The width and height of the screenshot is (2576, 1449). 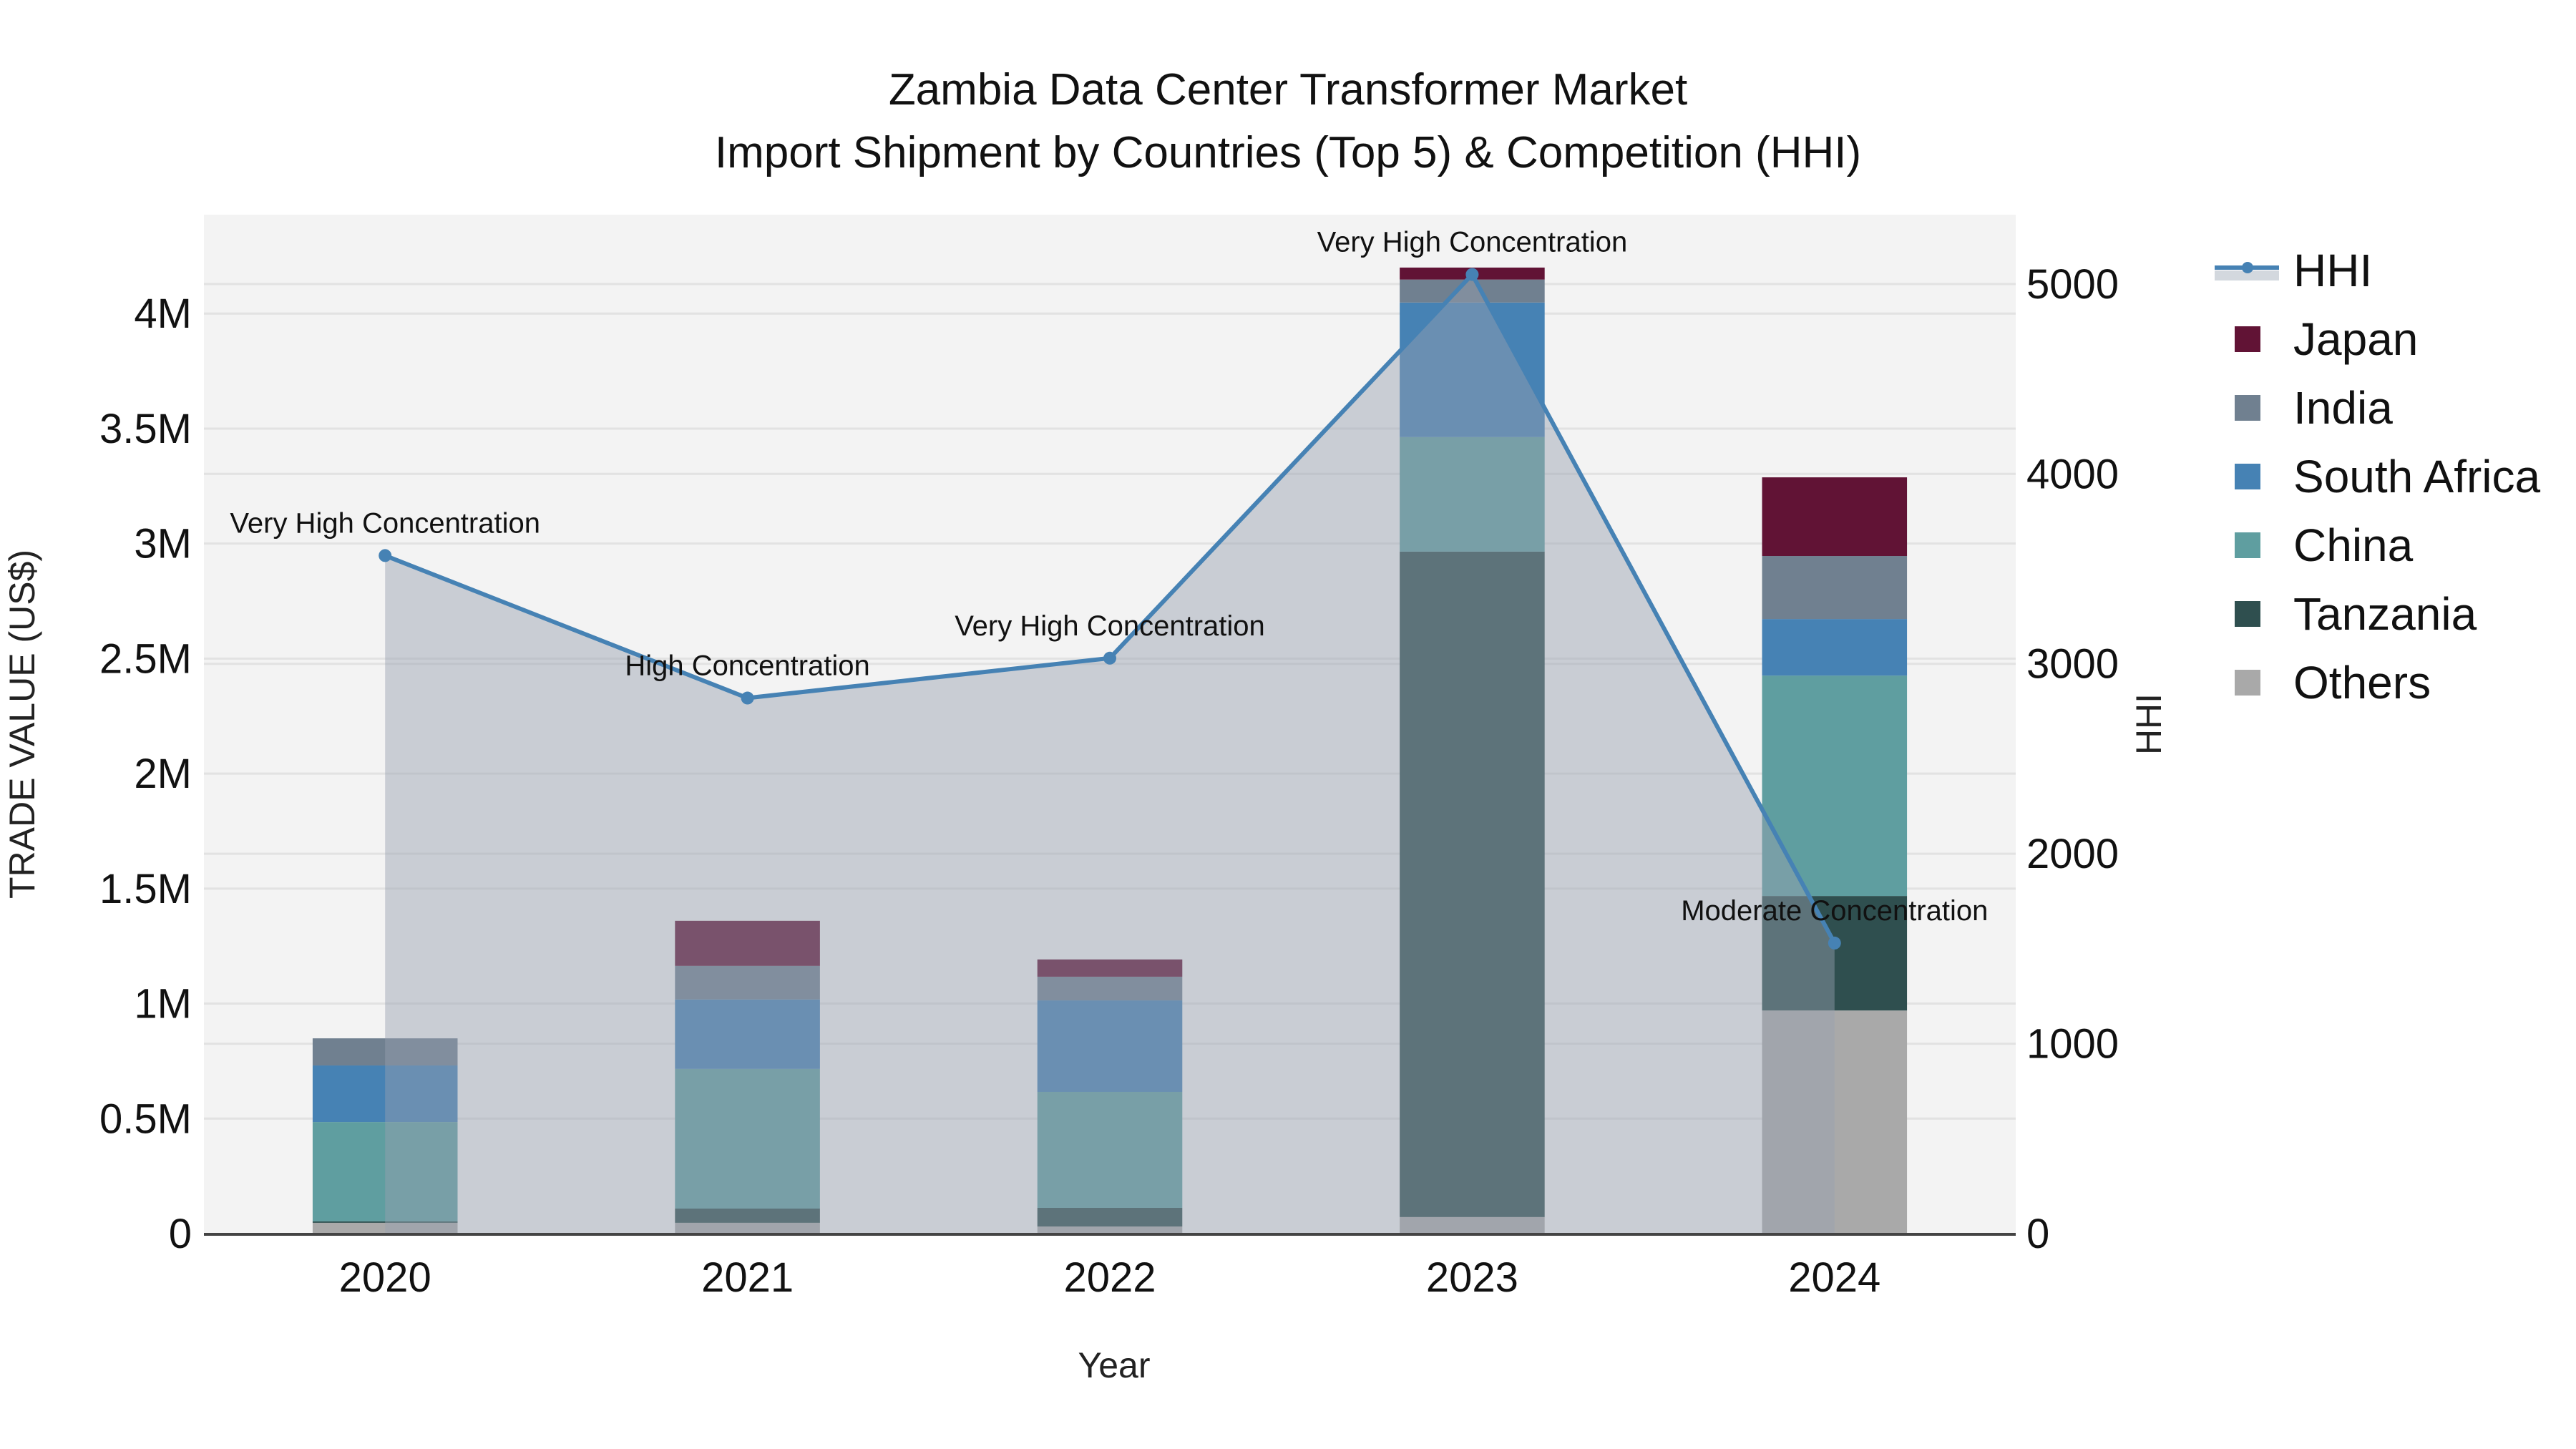 What do you see at coordinates (2417, 476) in the screenshot?
I see `legend-label: South Africa` at bounding box center [2417, 476].